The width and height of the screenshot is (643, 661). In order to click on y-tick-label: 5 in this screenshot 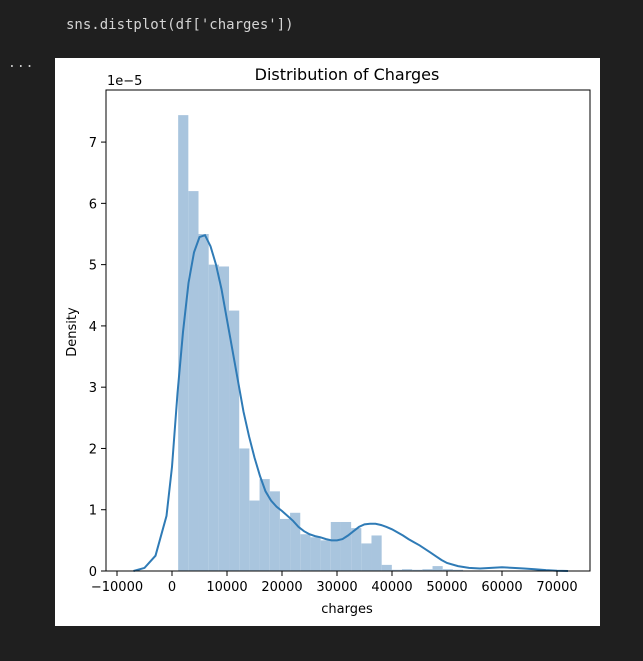, I will do `click(93, 266)`.